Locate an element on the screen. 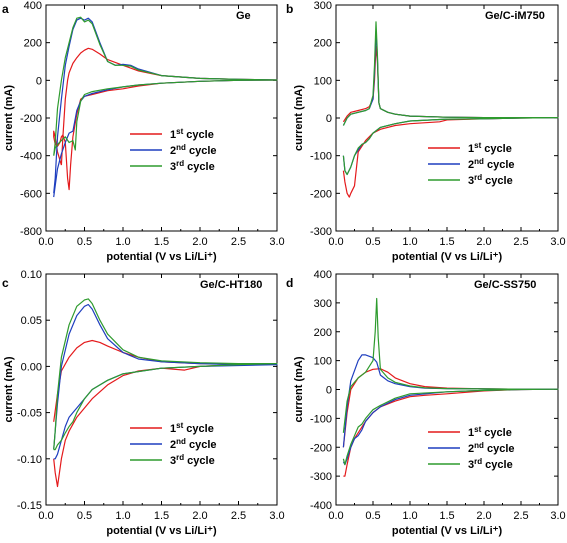 This screenshot has height=543, width=567. panel-title: Ge/C-SS750 is located at coordinates (505, 285).